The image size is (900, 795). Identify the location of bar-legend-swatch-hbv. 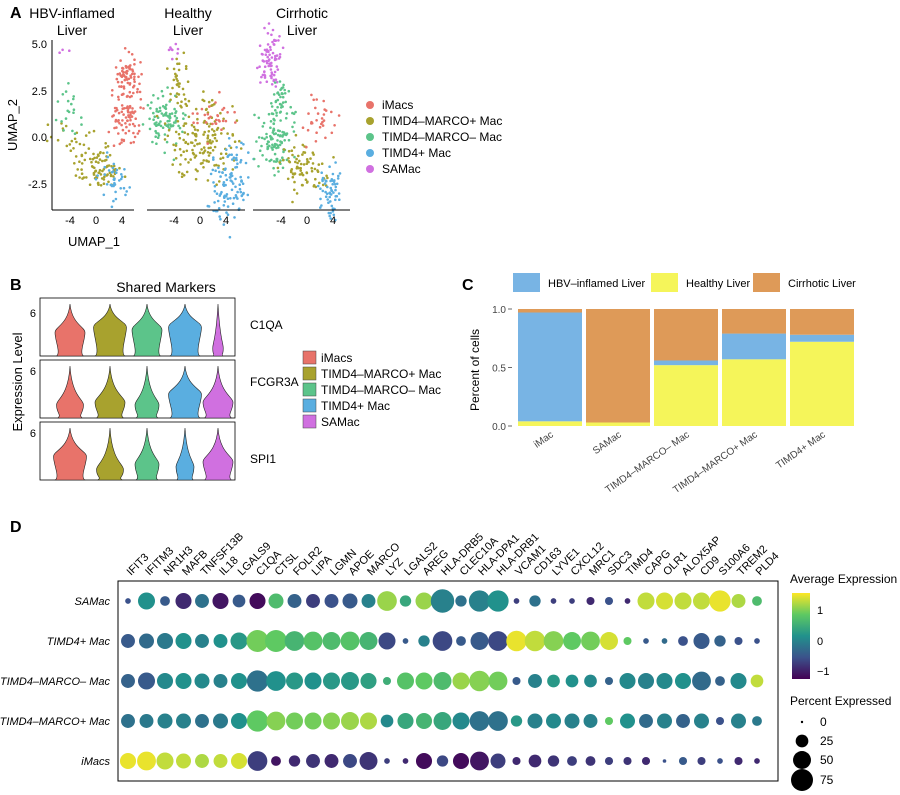
(526, 282).